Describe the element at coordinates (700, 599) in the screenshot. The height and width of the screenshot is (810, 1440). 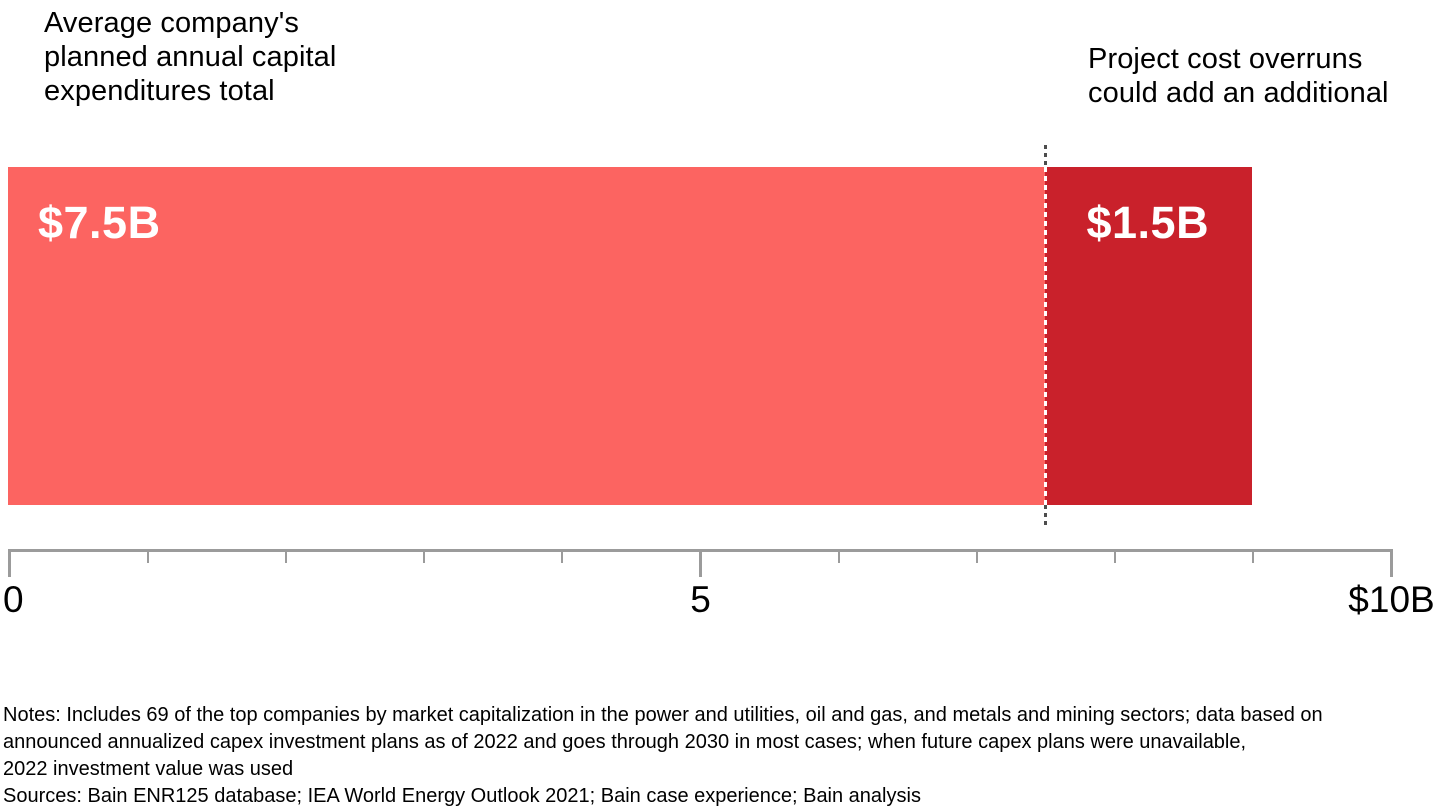
I see `axis-tick-label: 5` at that location.